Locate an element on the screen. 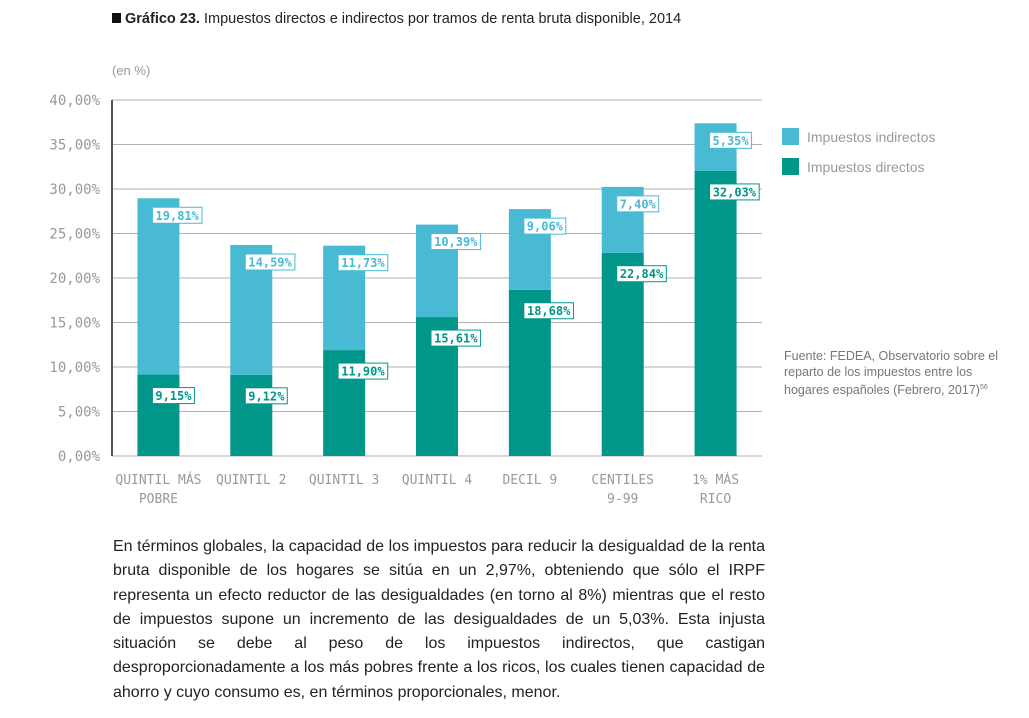 The width and height of the screenshot is (1029, 718). data-label: 18,68% is located at coordinates (549, 311).